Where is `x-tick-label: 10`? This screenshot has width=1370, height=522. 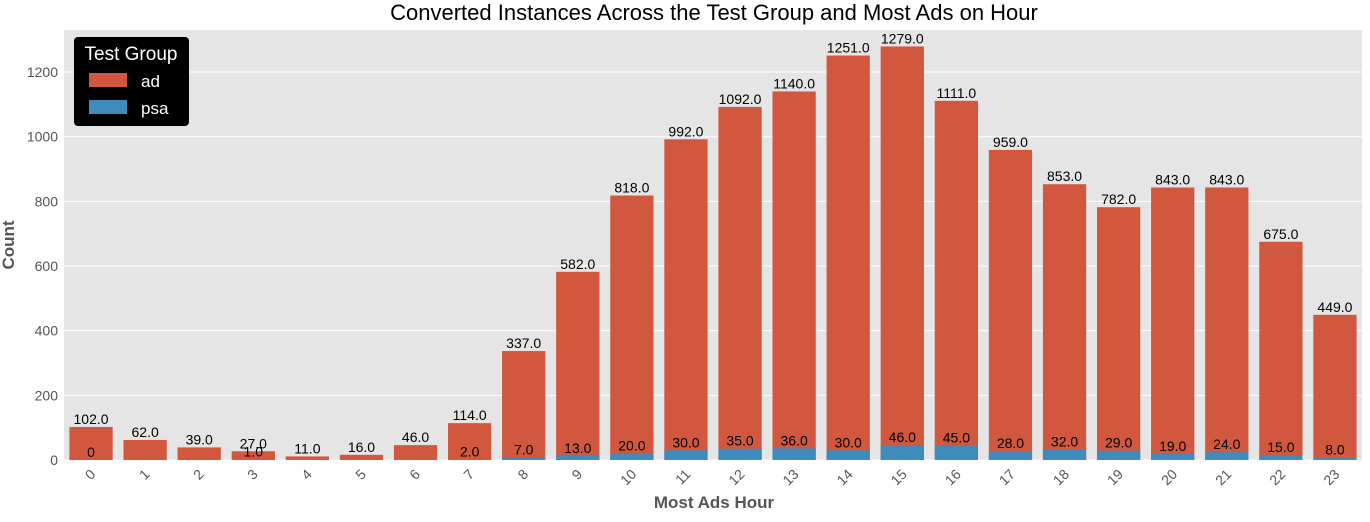
x-tick-label: 10 is located at coordinates (628, 477).